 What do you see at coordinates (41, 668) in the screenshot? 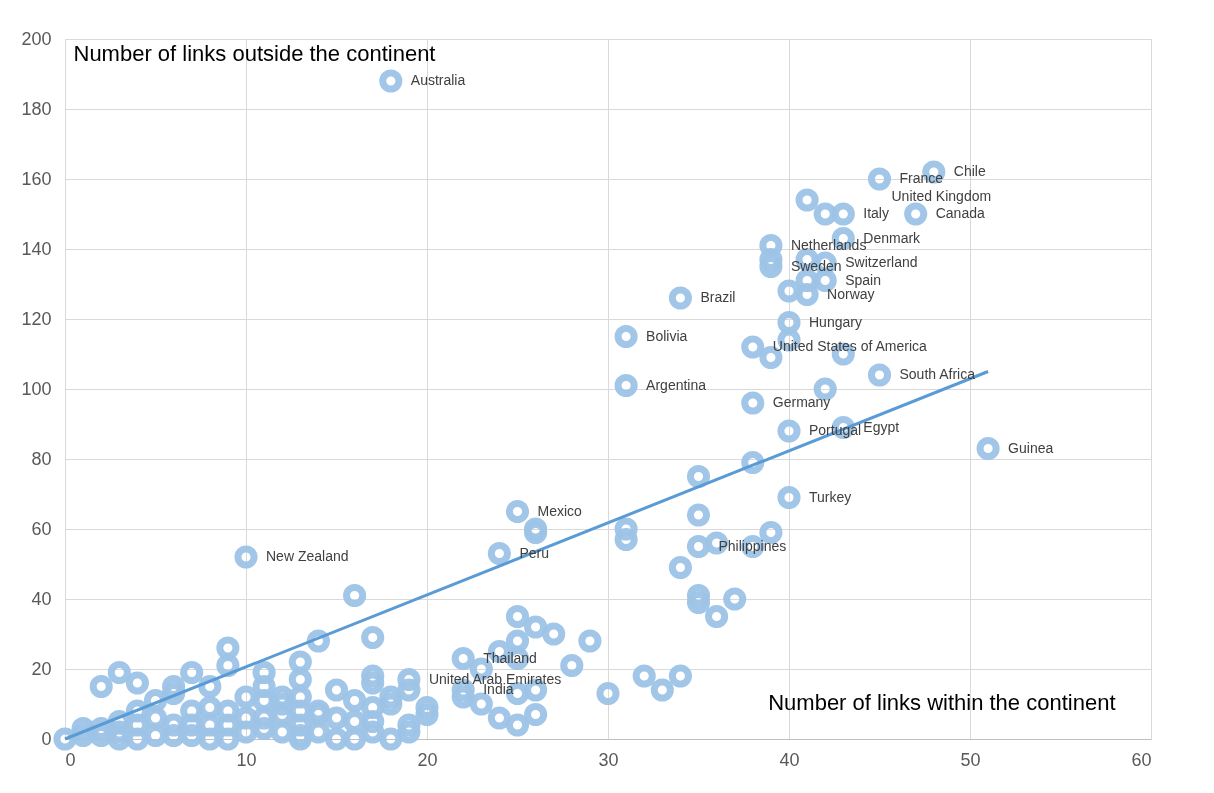
I see `y-tick-label: 20` at bounding box center [41, 668].